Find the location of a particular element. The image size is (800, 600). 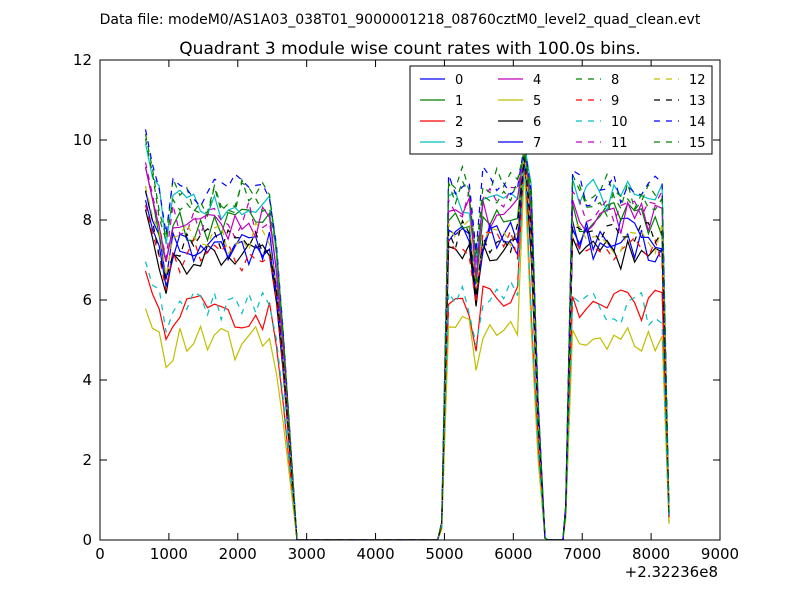

y-tick-label: 10 is located at coordinates (82, 140).